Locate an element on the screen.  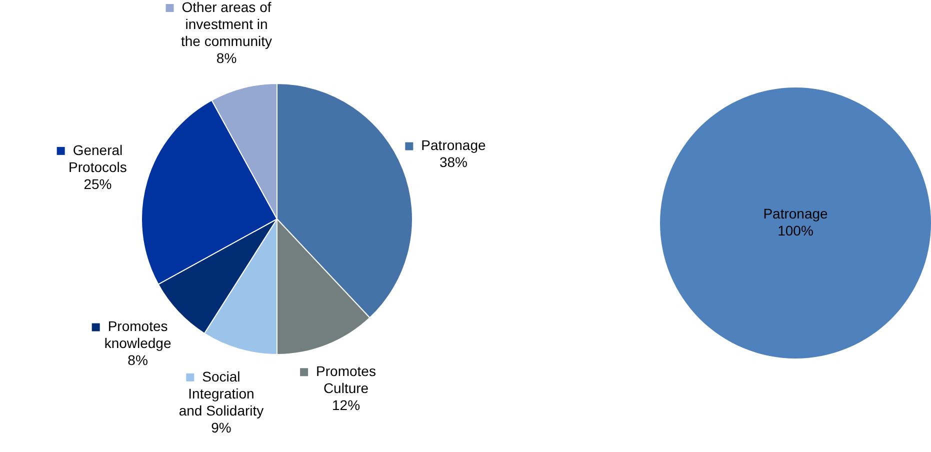
data-label: 9% is located at coordinates (221, 427).